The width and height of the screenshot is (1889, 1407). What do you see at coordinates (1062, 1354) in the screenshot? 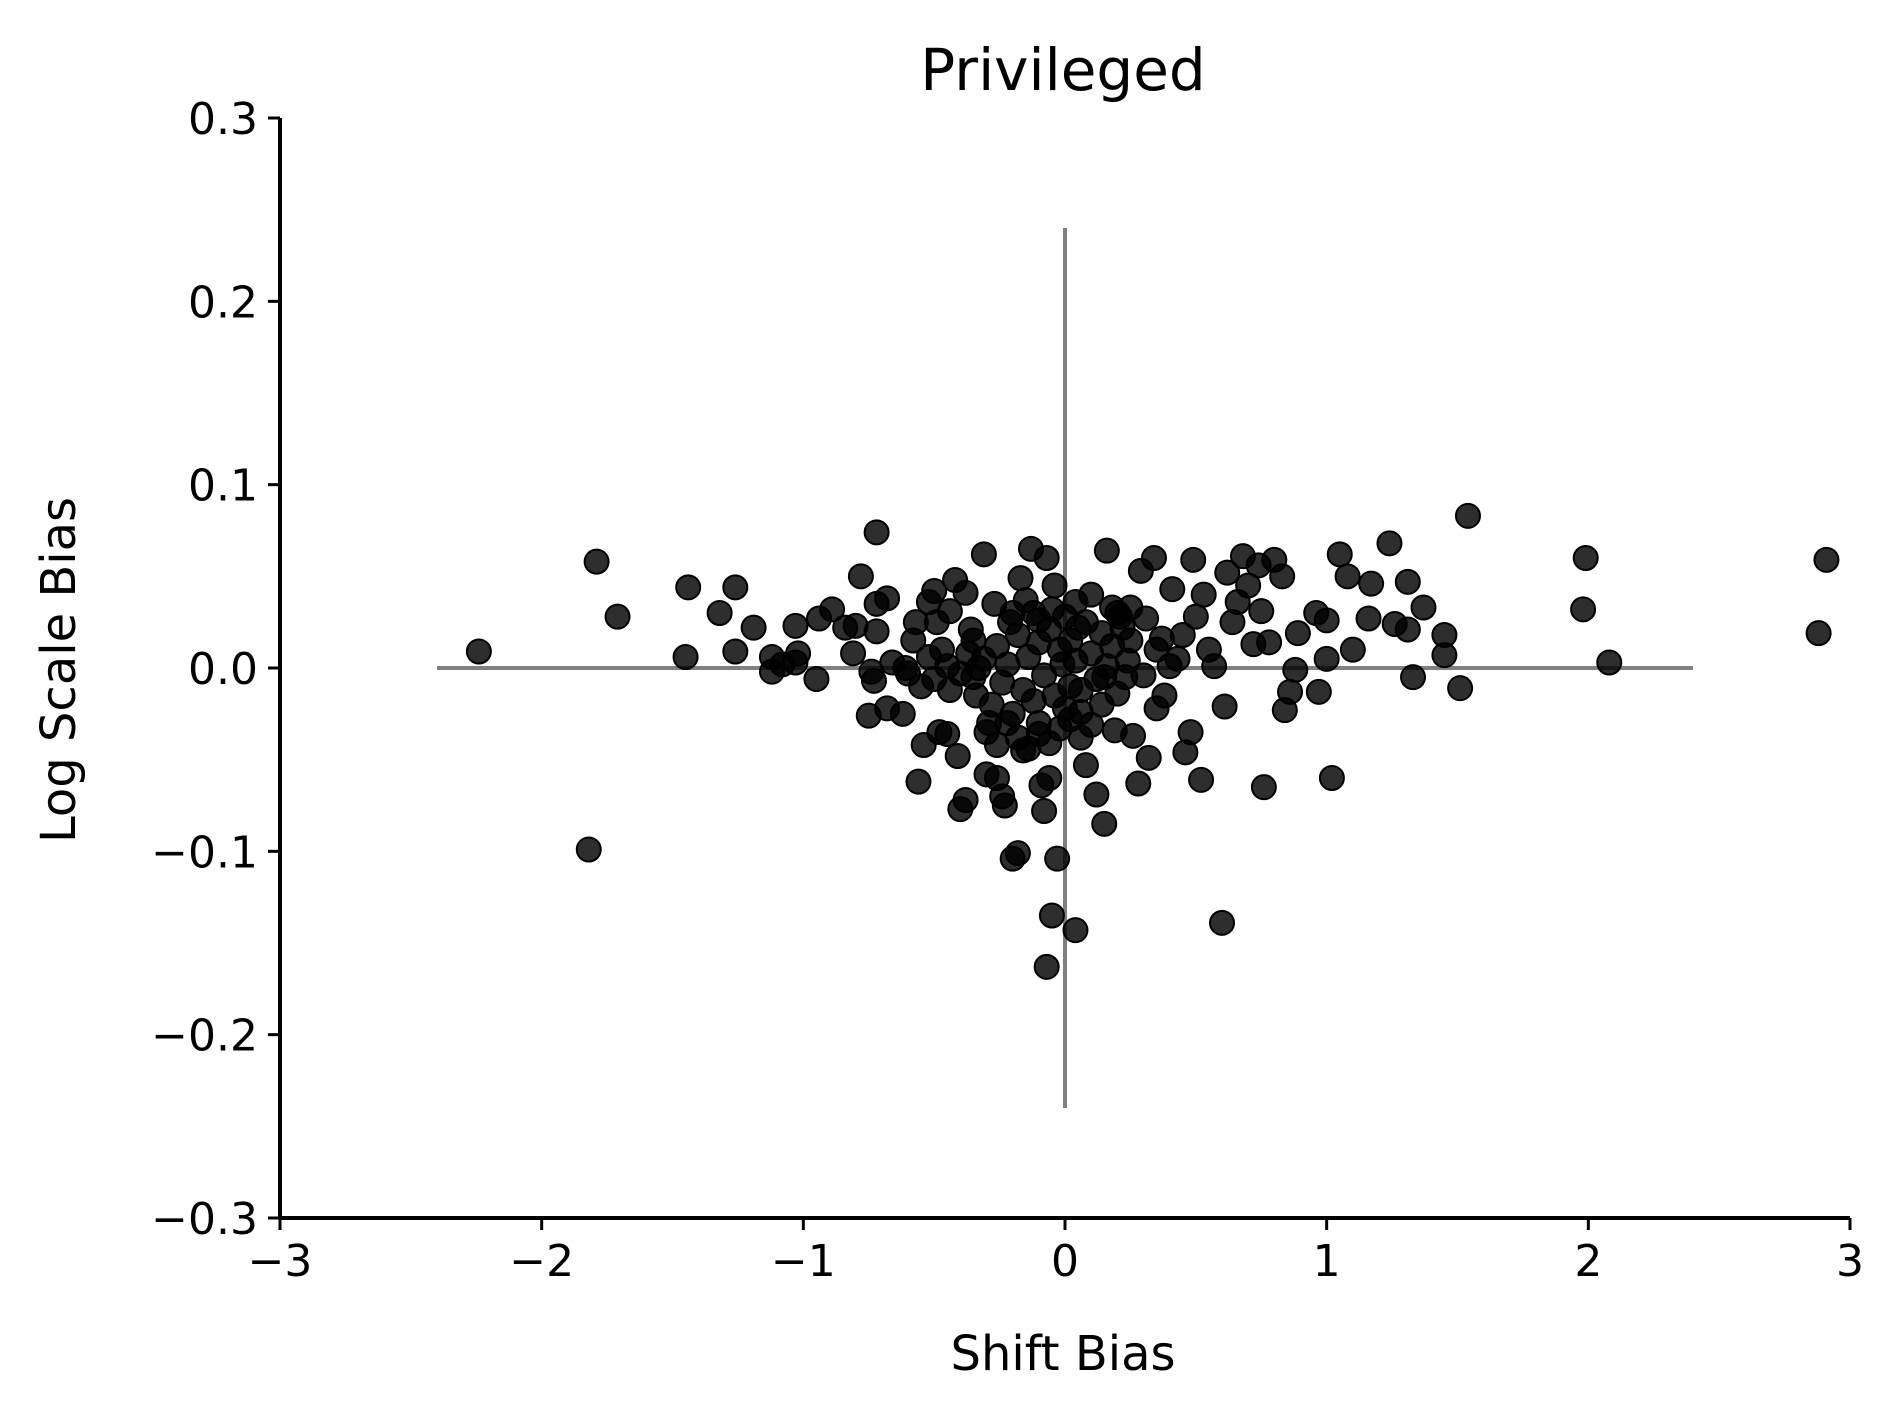
I see `x-axis-label: Shift Bias` at bounding box center [1062, 1354].